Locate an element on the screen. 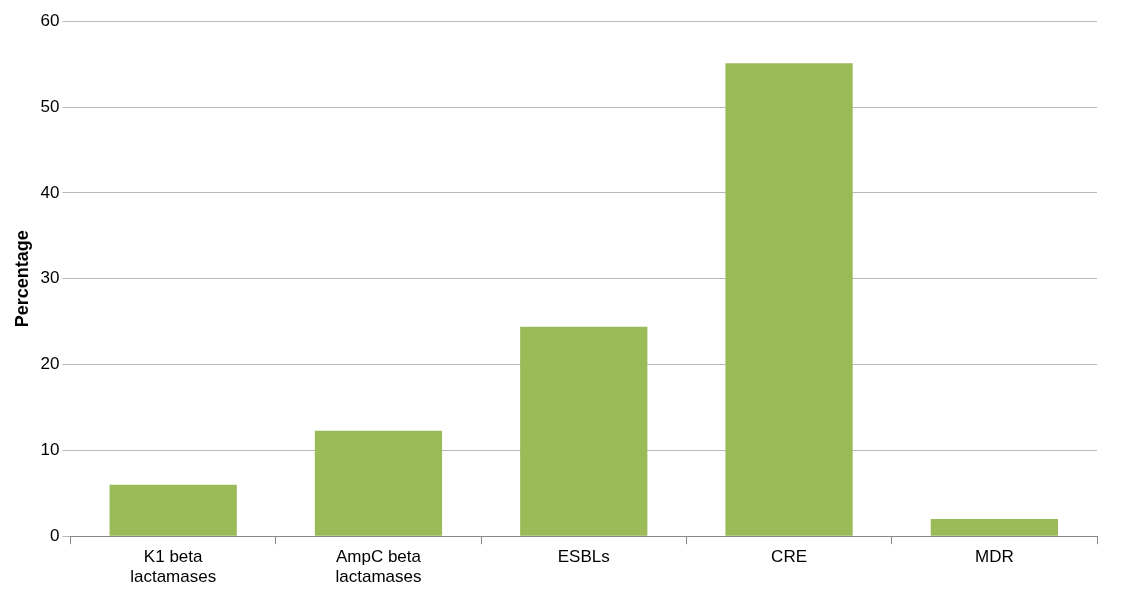 This screenshot has width=1125, height=599. x-tick-label: MDR is located at coordinates (994, 557).